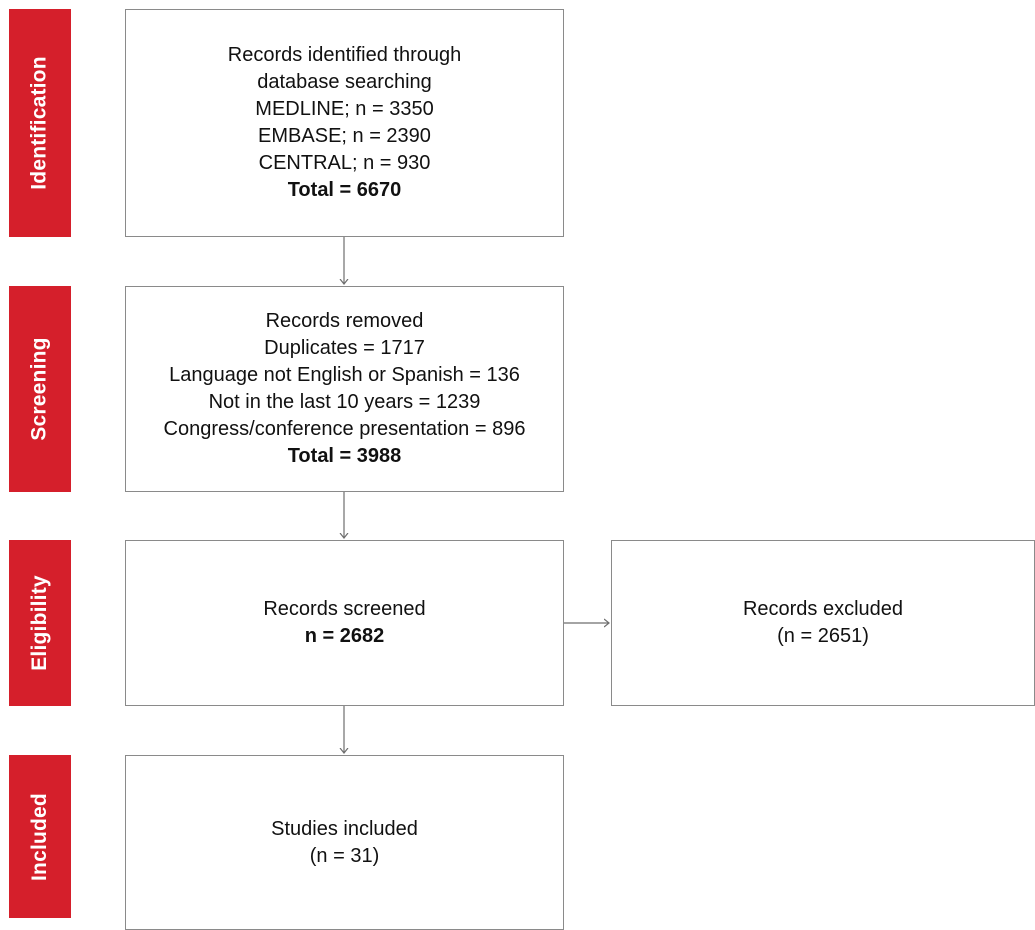 The width and height of the screenshot is (1035, 930). Describe the element at coordinates (344, 136) in the screenshot. I see `identified-embase: EMBASE; n = 2390` at that location.